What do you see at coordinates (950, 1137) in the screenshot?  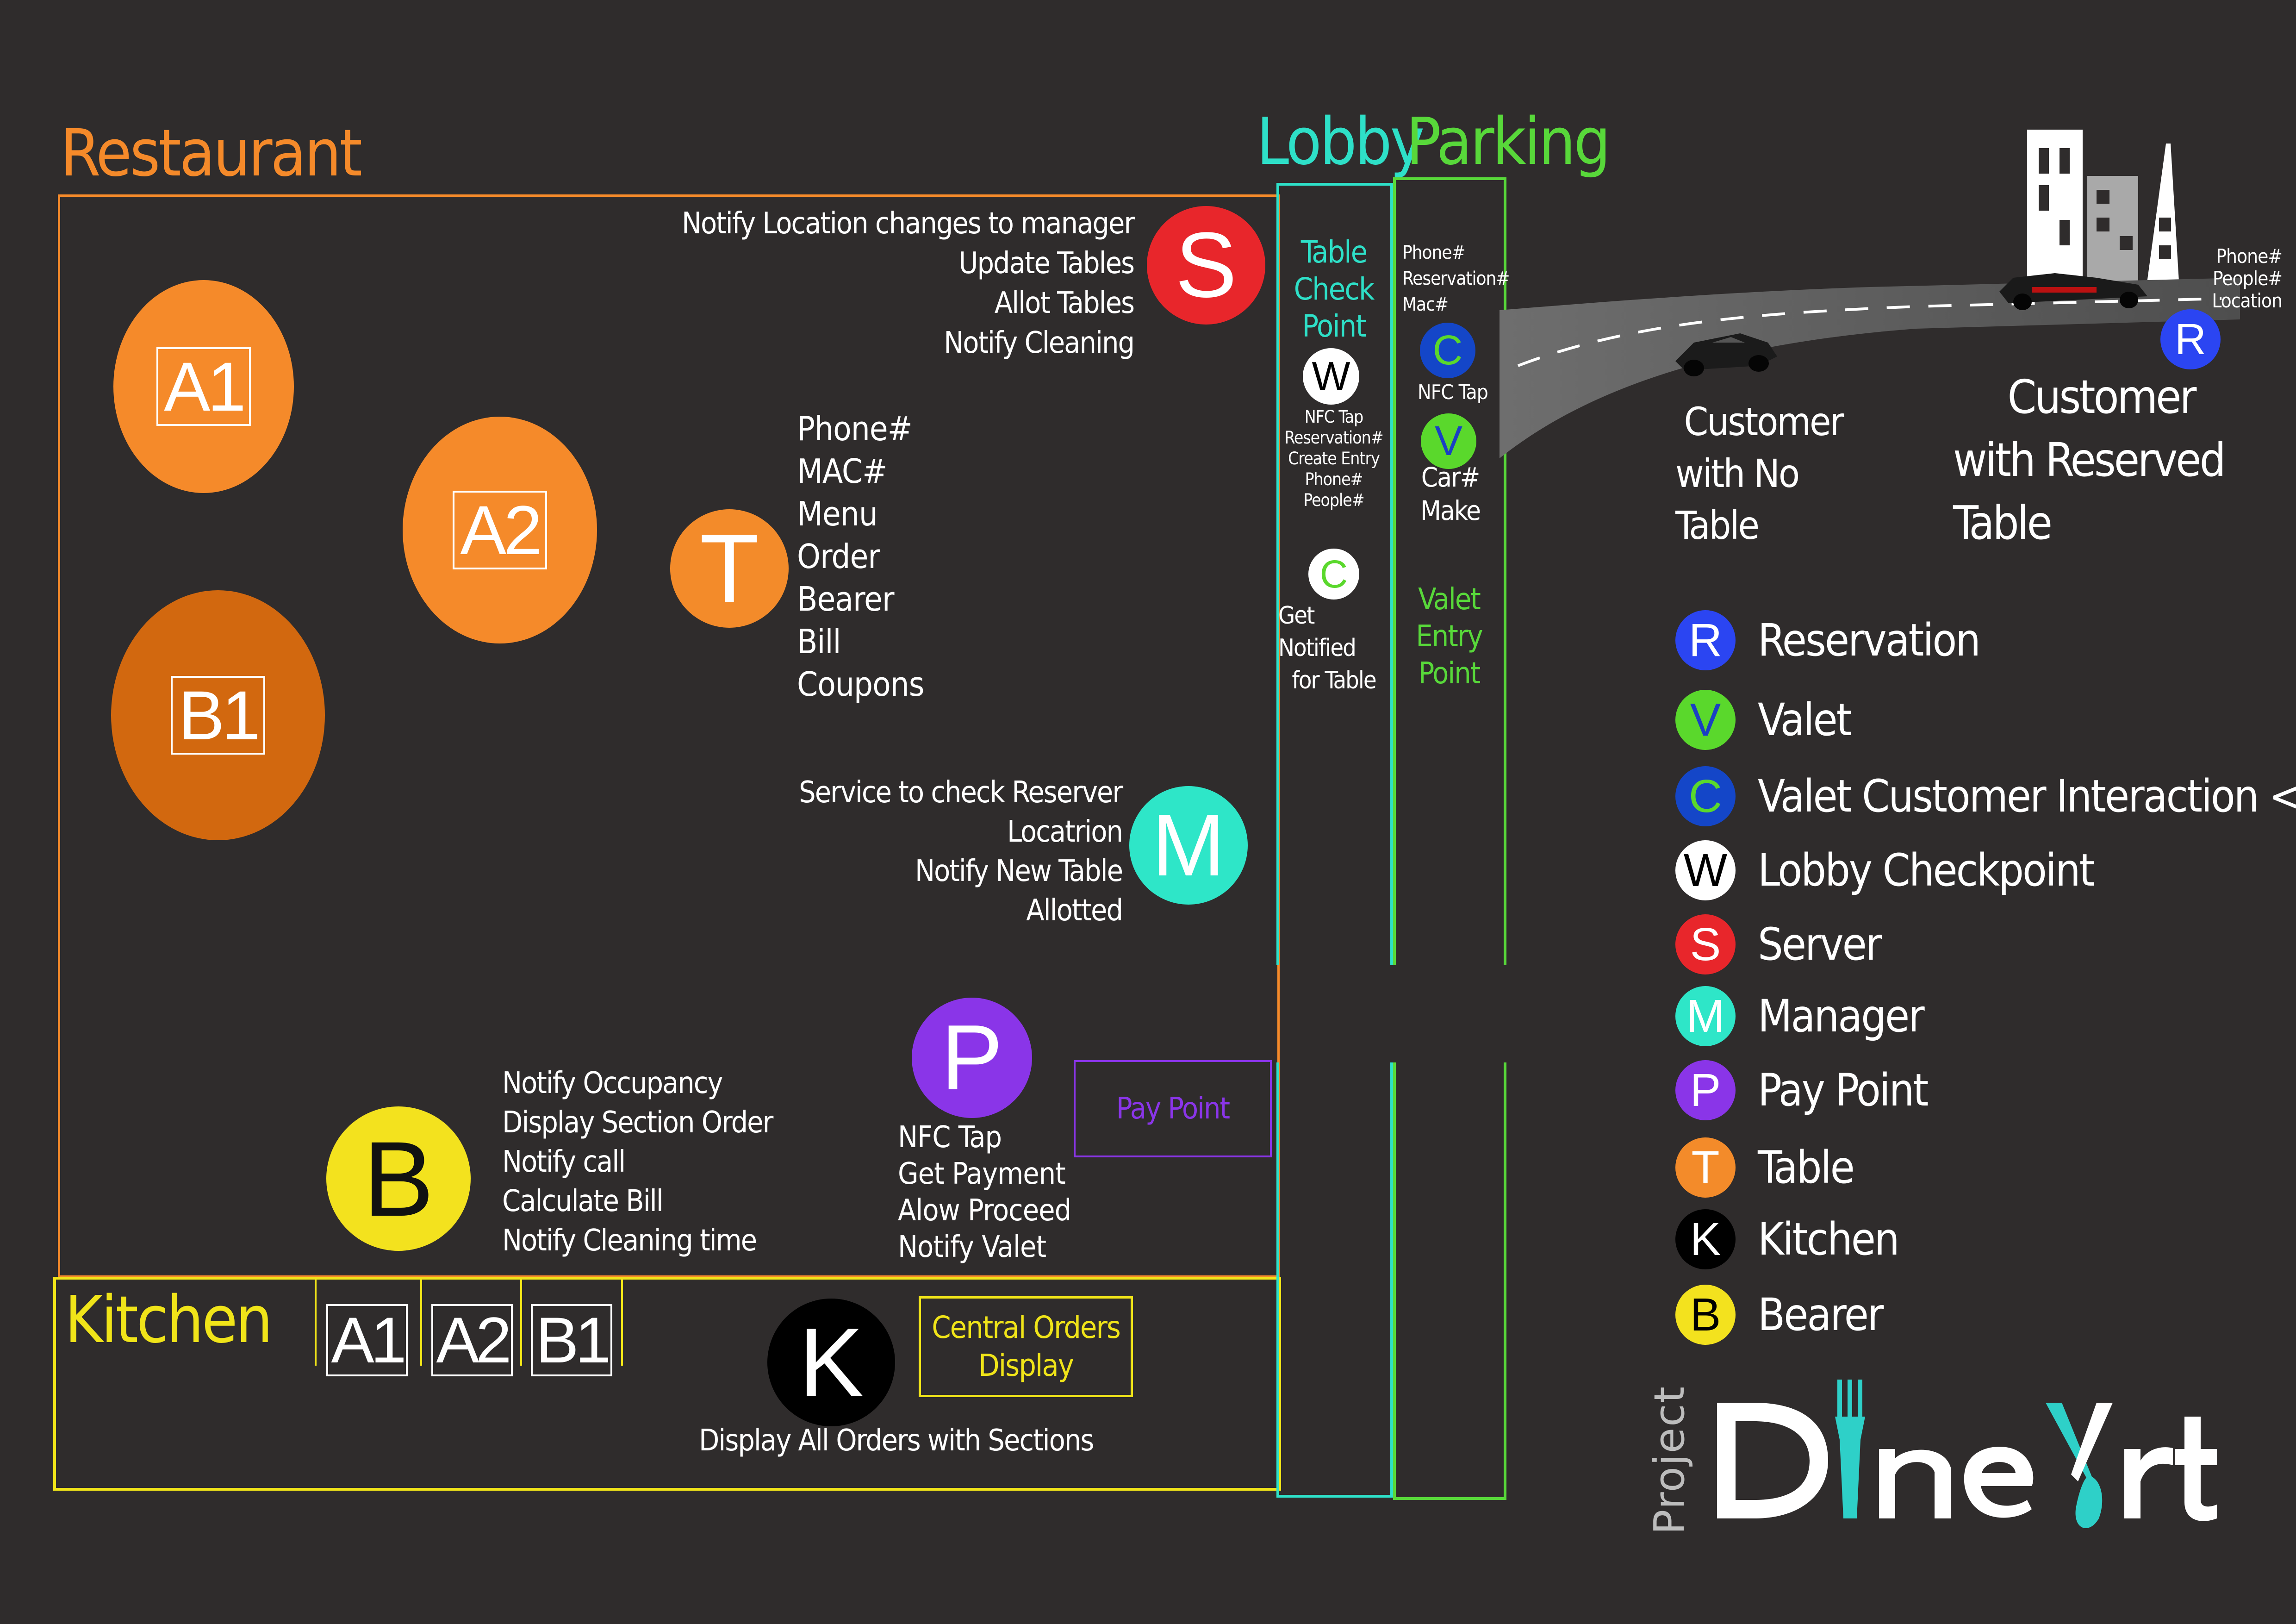 I see `pay-note: NFC Tap` at bounding box center [950, 1137].